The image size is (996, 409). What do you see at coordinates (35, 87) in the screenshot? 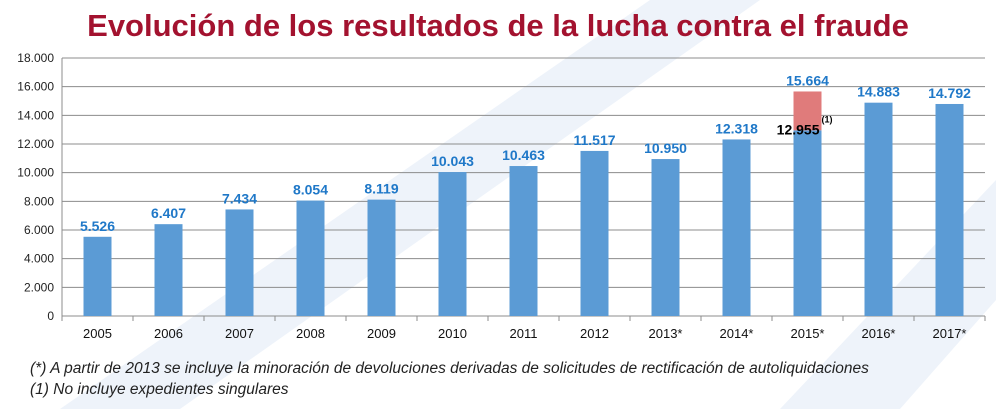
I see `y-tick-label: 16.000` at bounding box center [35, 87].